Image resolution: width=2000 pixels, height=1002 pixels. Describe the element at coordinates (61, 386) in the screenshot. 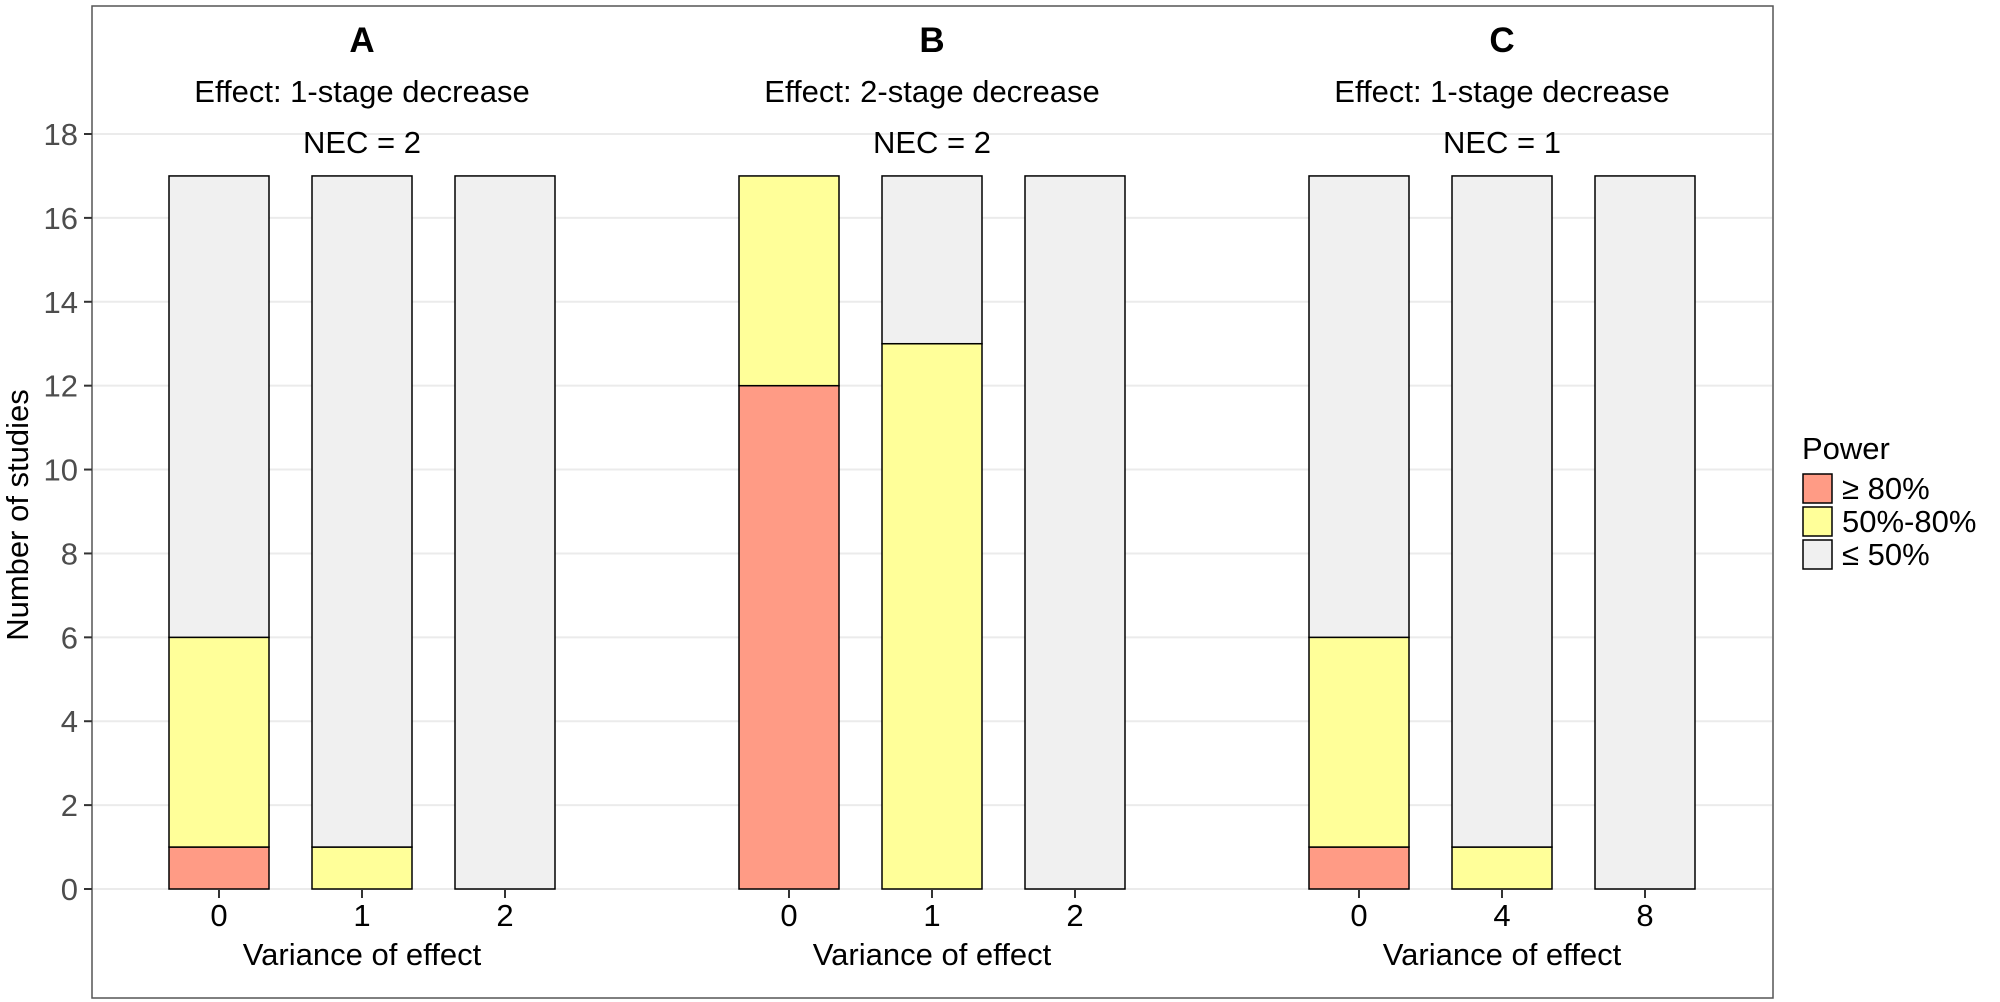

I see `y-tick-label: 12` at that location.